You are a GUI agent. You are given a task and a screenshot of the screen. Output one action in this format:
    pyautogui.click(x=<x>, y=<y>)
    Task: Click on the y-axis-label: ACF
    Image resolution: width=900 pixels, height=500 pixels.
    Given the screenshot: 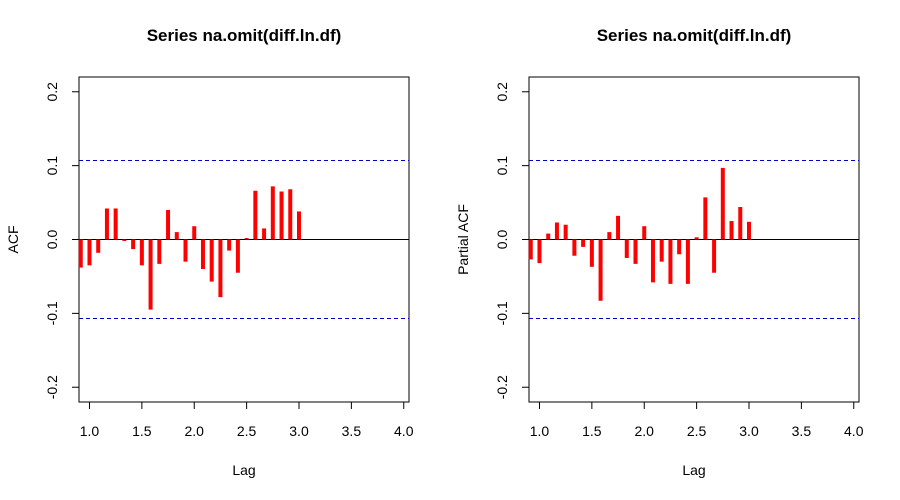 What is the action you would take?
    pyautogui.click(x=13, y=240)
    